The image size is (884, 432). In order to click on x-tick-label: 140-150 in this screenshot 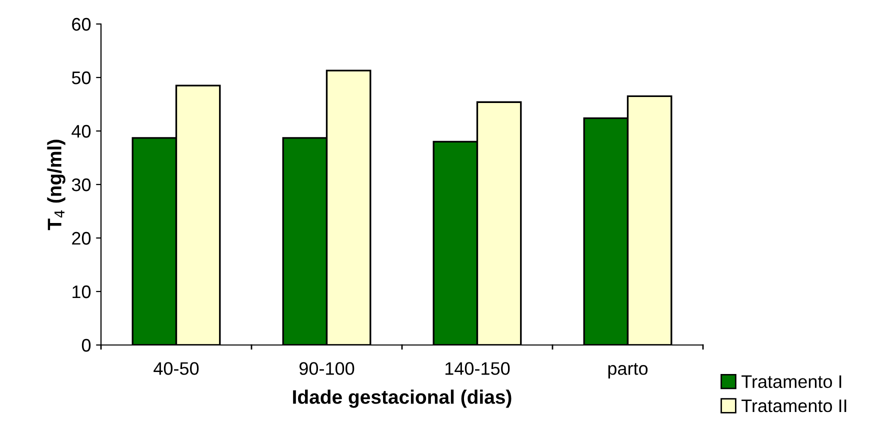, I will do `click(478, 368)`.